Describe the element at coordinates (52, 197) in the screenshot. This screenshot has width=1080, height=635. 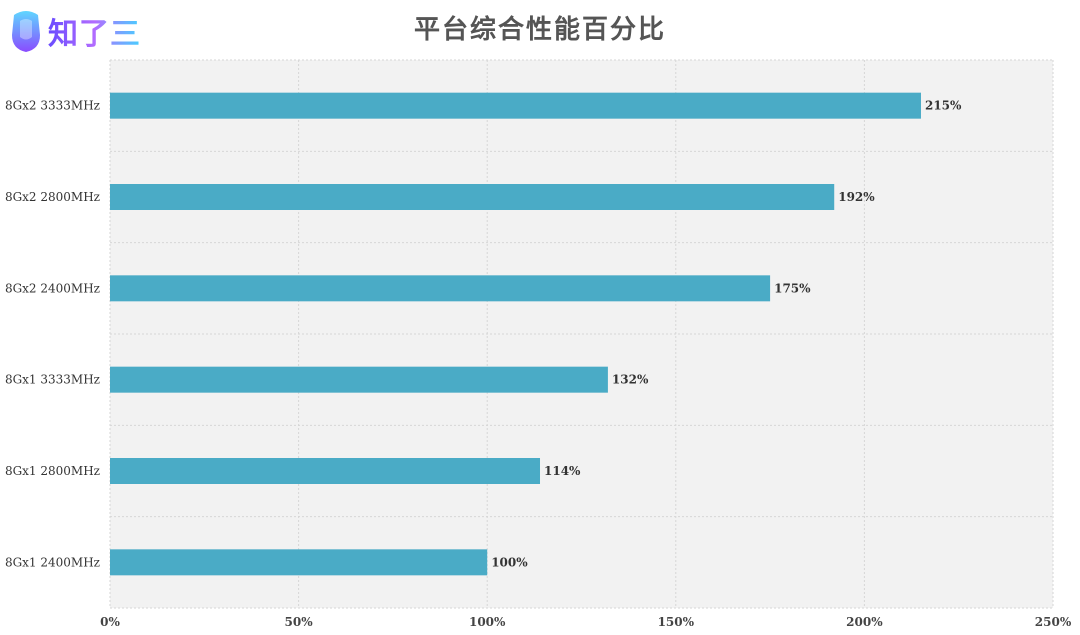
I see `category-label: 8Gx2 2800MHz` at that location.